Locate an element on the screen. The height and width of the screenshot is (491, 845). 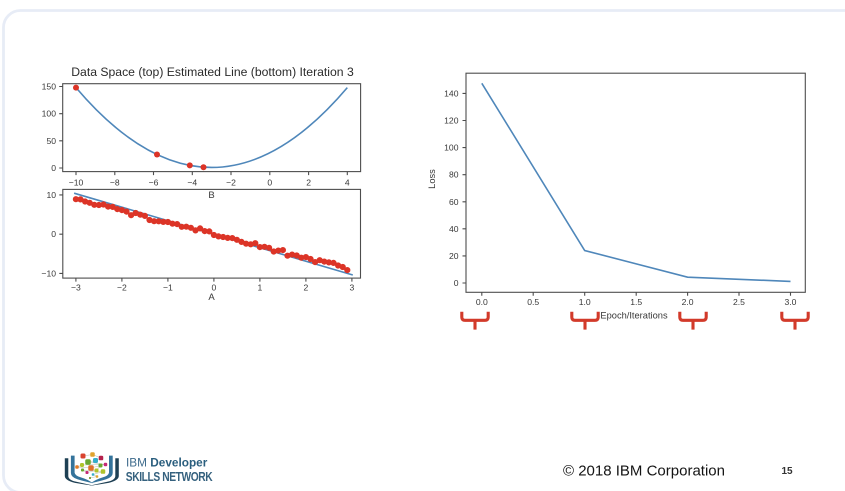
svg-text: 3 is located at coordinates (352, 287).